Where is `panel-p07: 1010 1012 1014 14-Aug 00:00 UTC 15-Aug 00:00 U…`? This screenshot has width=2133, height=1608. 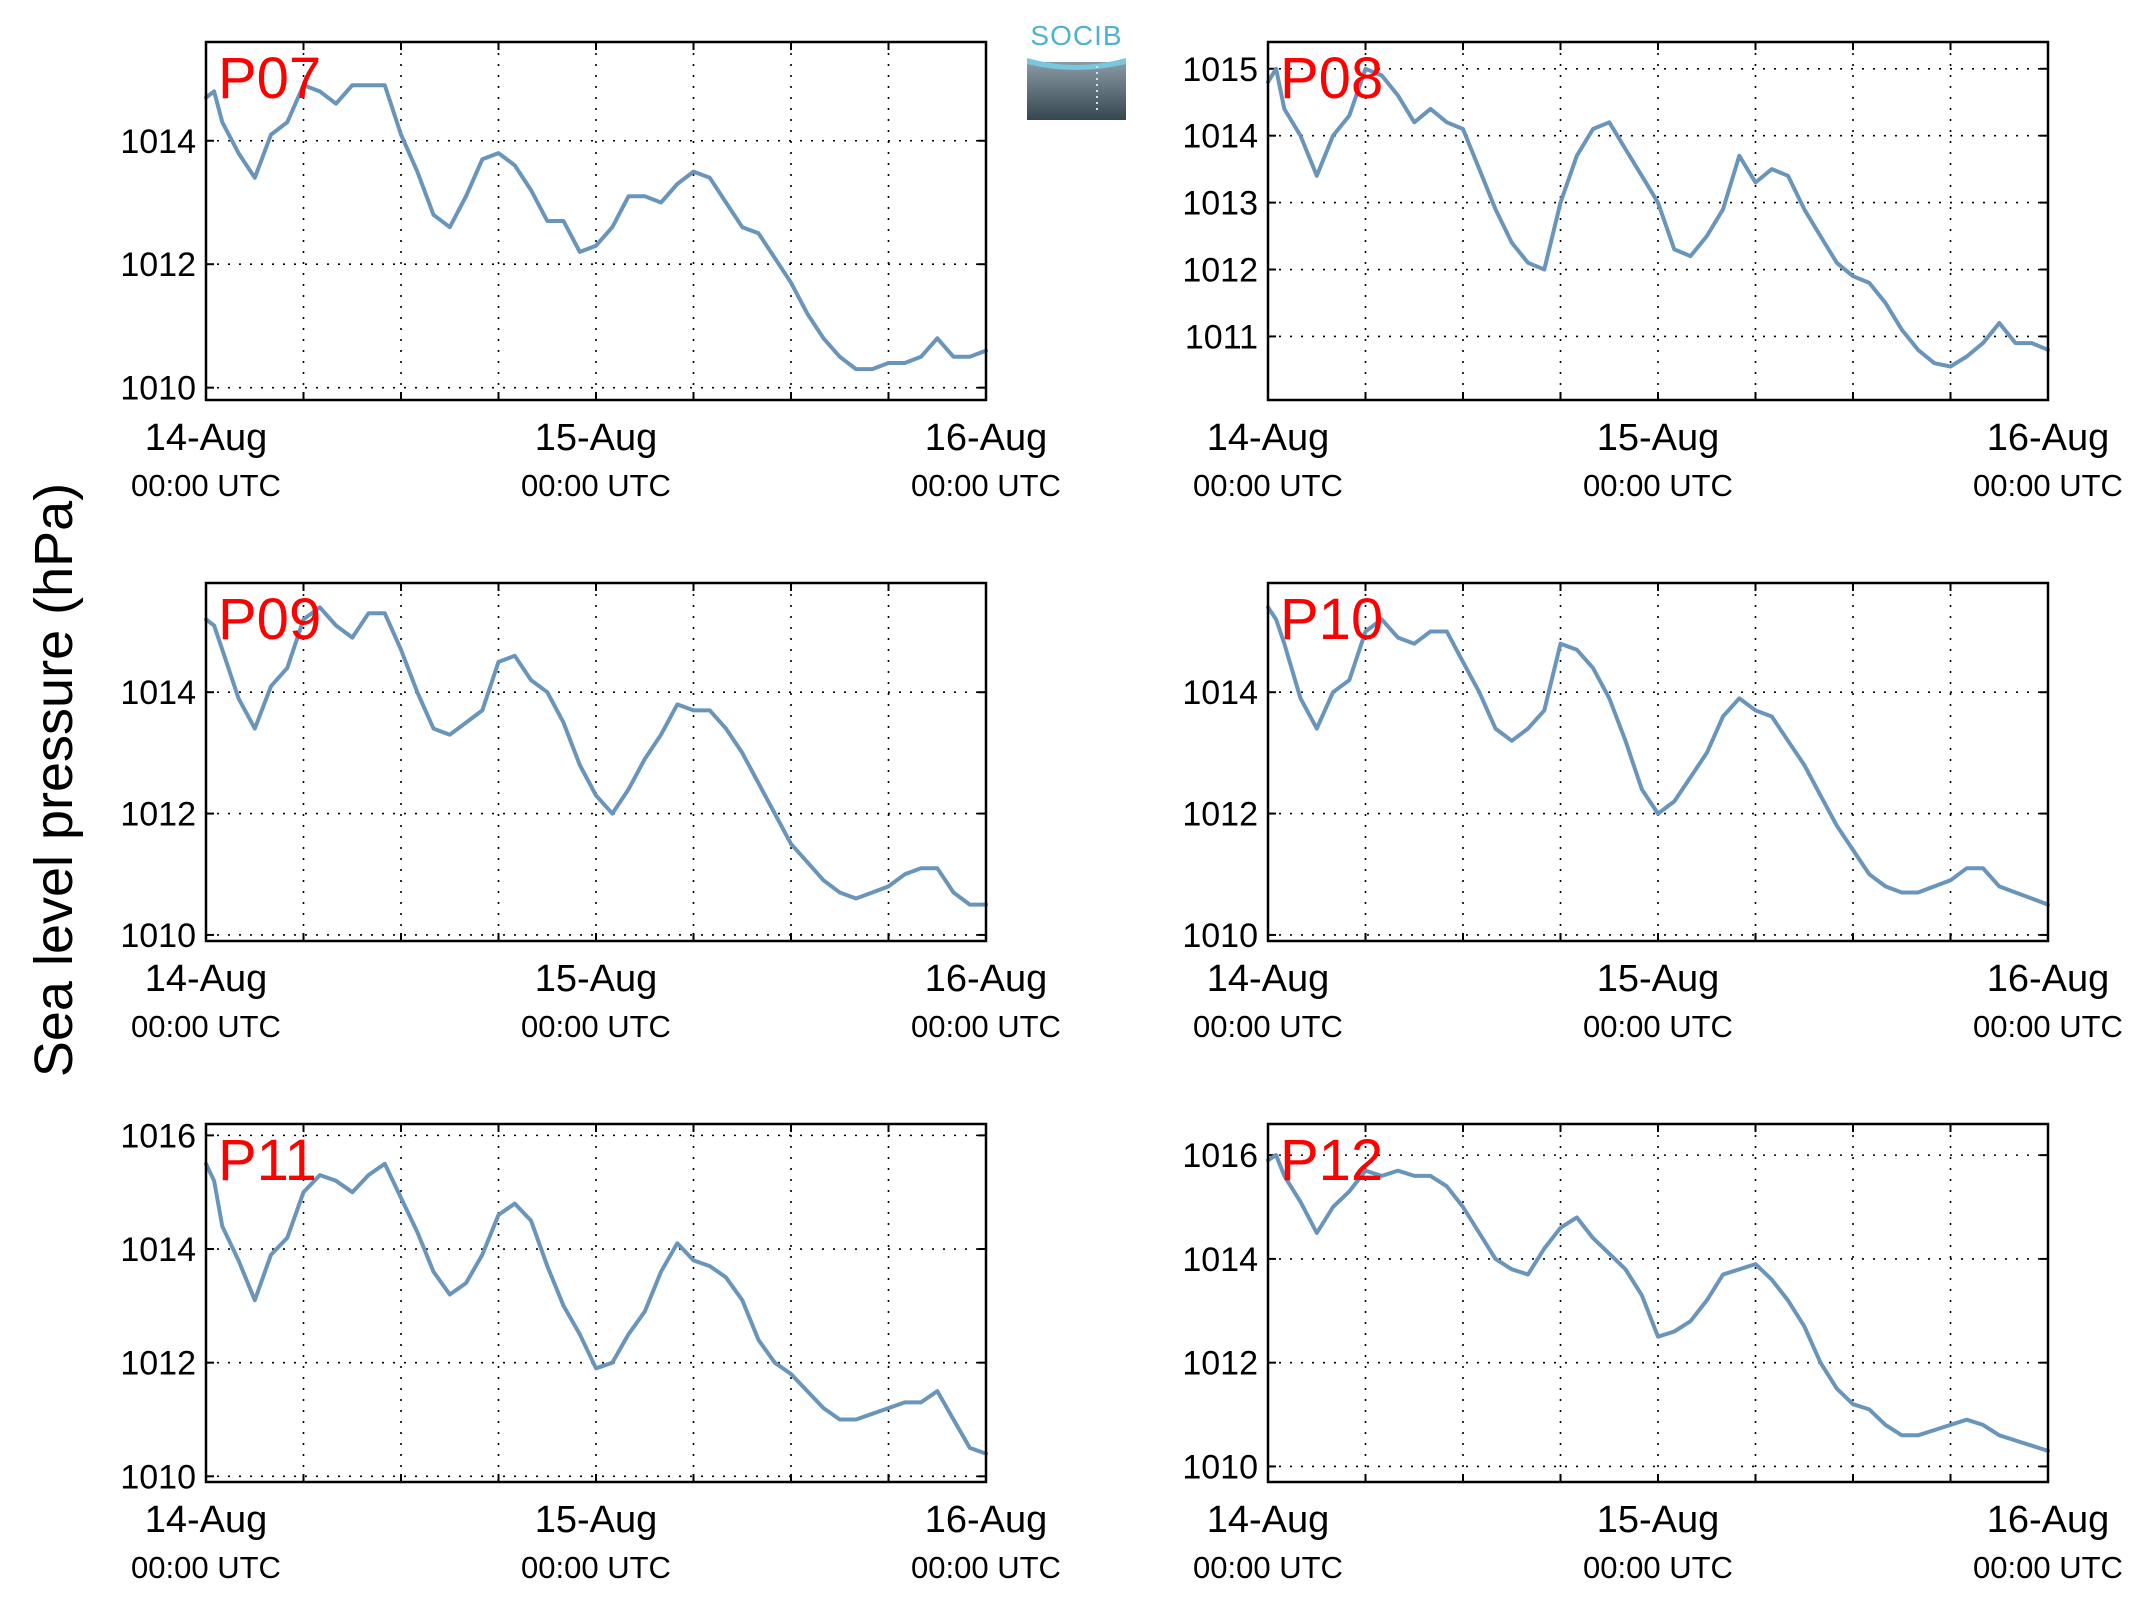 panel-p07: 1010 1012 1014 14-Aug 00:00 UTC 15-Aug 00:00 U… is located at coordinates (590, 271).